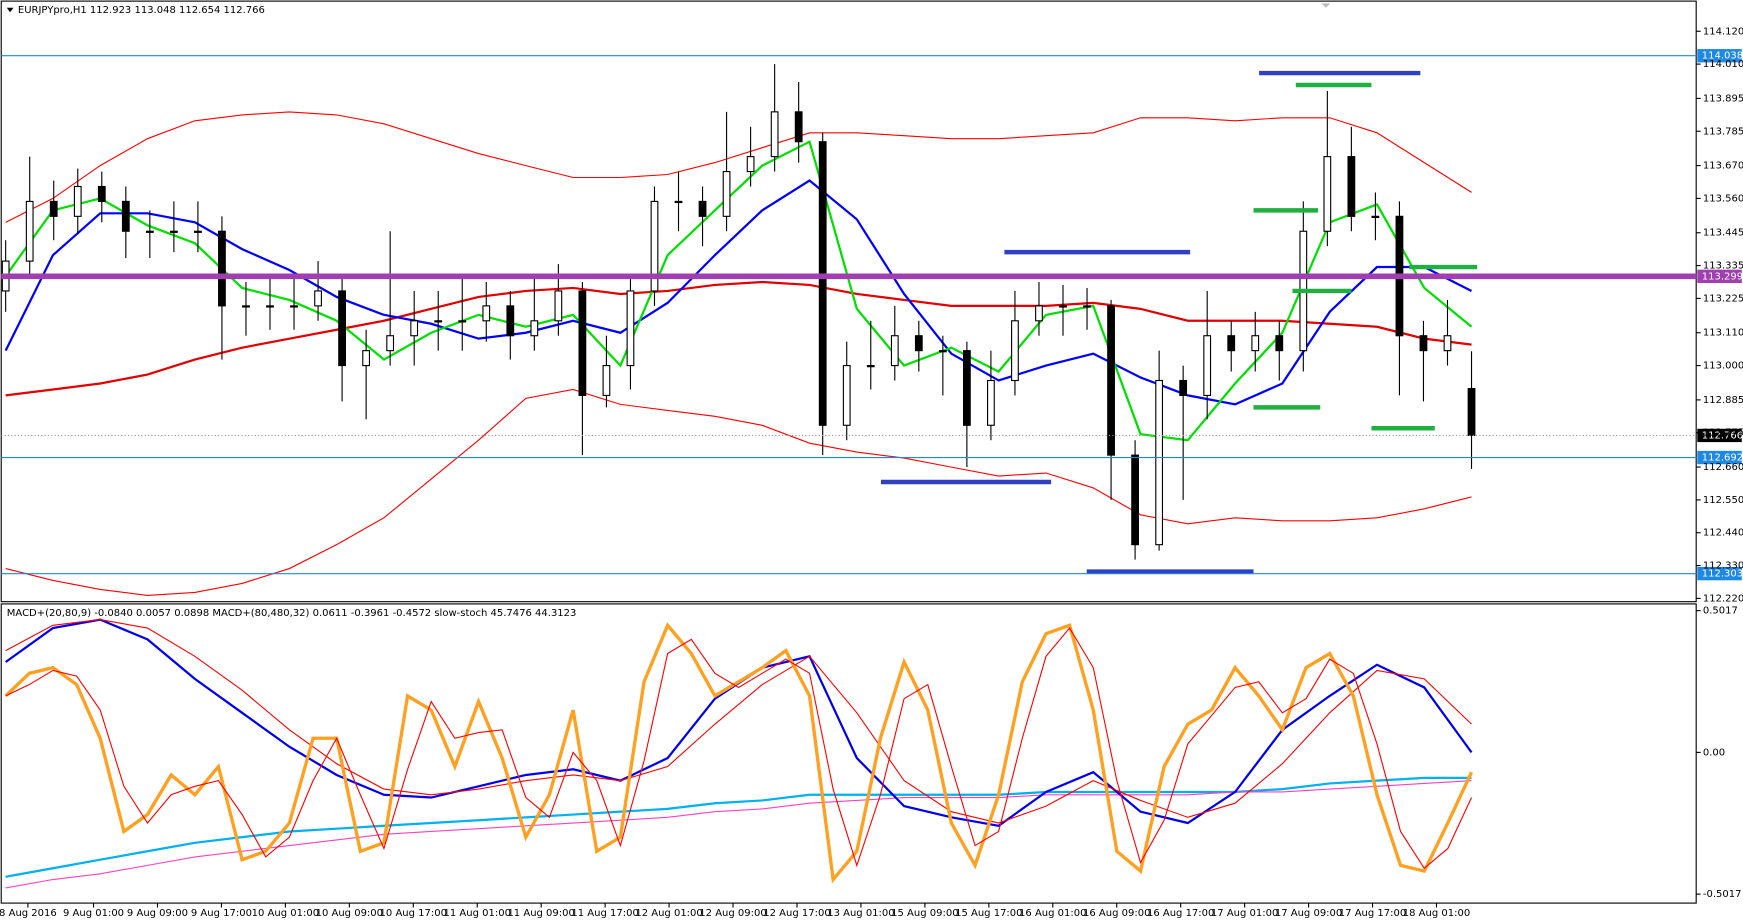 The image size is (1743, 922). I want to click on y-tick-label: 113.785, so click(1723, 131).